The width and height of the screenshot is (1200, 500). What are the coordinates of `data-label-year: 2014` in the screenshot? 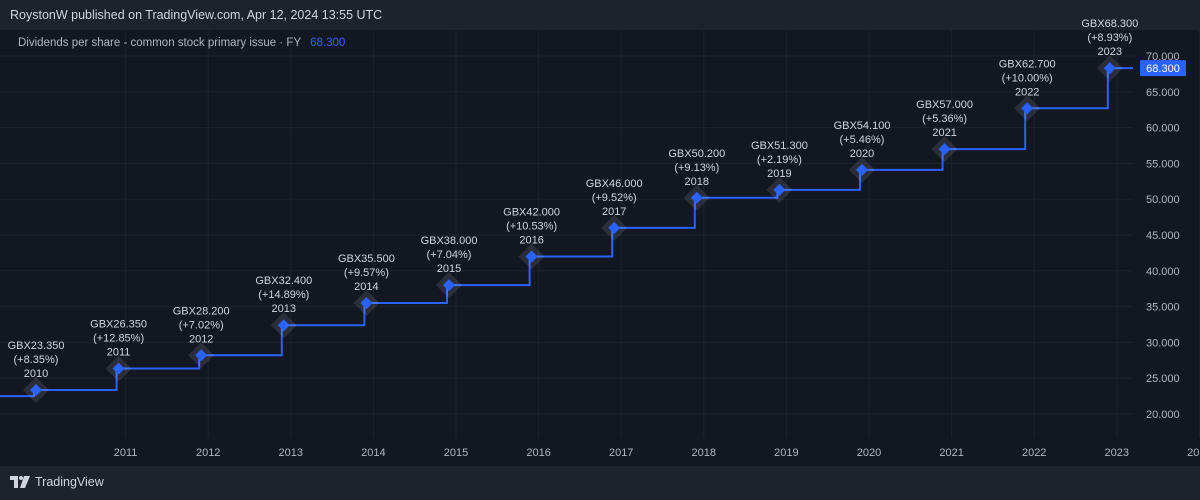 It's located at (366, 287).